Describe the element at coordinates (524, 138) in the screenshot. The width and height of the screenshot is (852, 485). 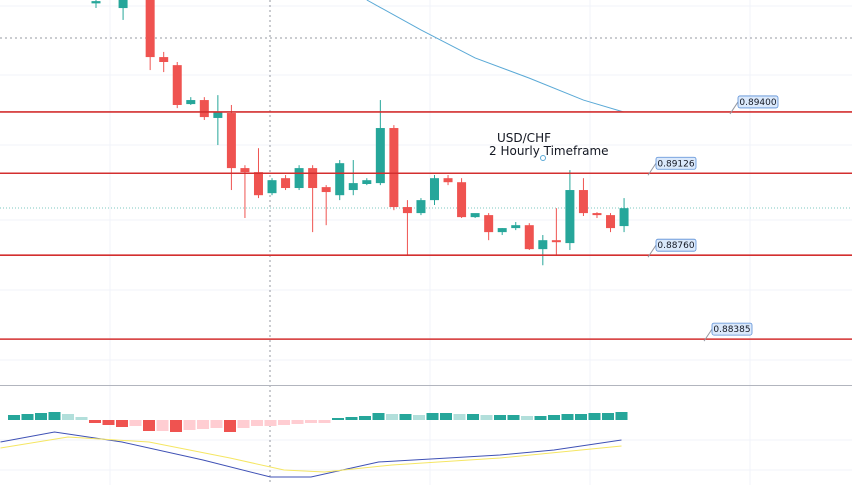
I see `annotation: USD/CHF` at that location.